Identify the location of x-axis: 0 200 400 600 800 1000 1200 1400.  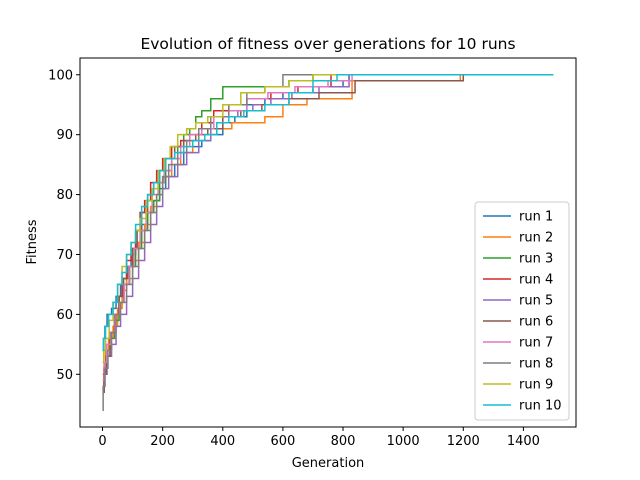
(319, 438).